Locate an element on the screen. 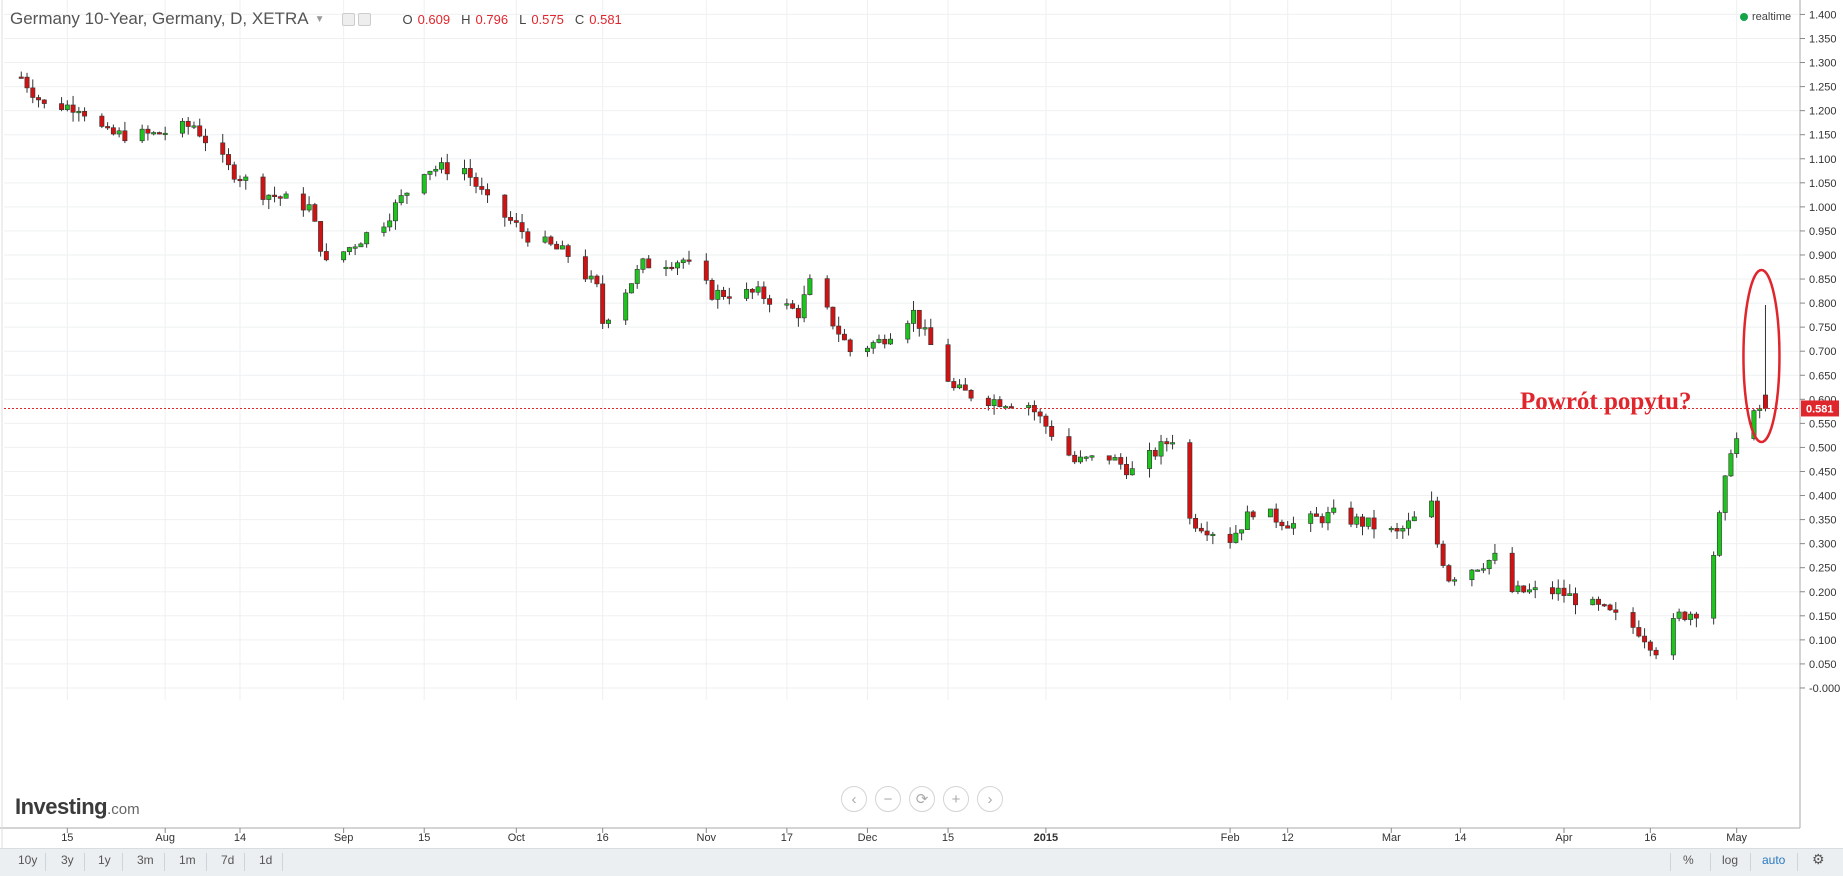 The width and height of the screenshot is (1843, 876). range-3y: 3y is located at coordinates (67, 860).